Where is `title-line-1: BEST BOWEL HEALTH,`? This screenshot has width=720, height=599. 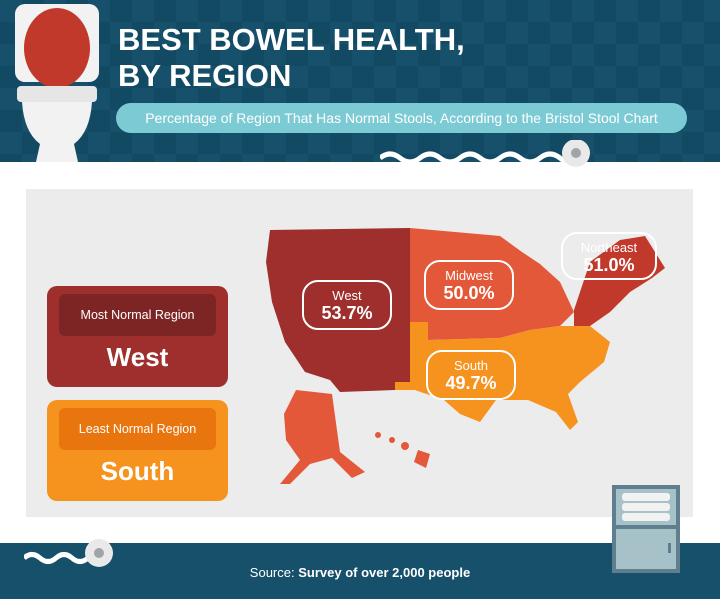
title-line-1: BEST BOWEL HEALTH, is located at coordinates (291, 39).